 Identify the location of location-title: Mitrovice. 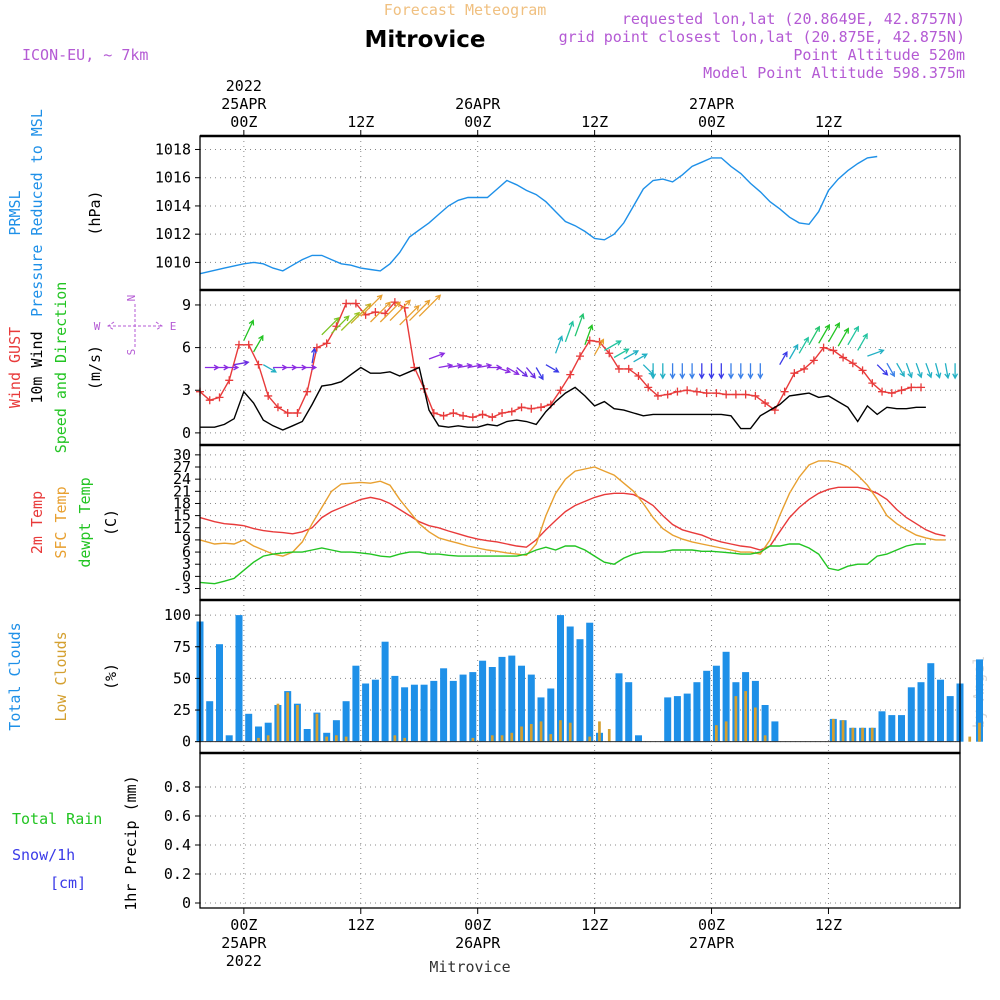
(424, 40).